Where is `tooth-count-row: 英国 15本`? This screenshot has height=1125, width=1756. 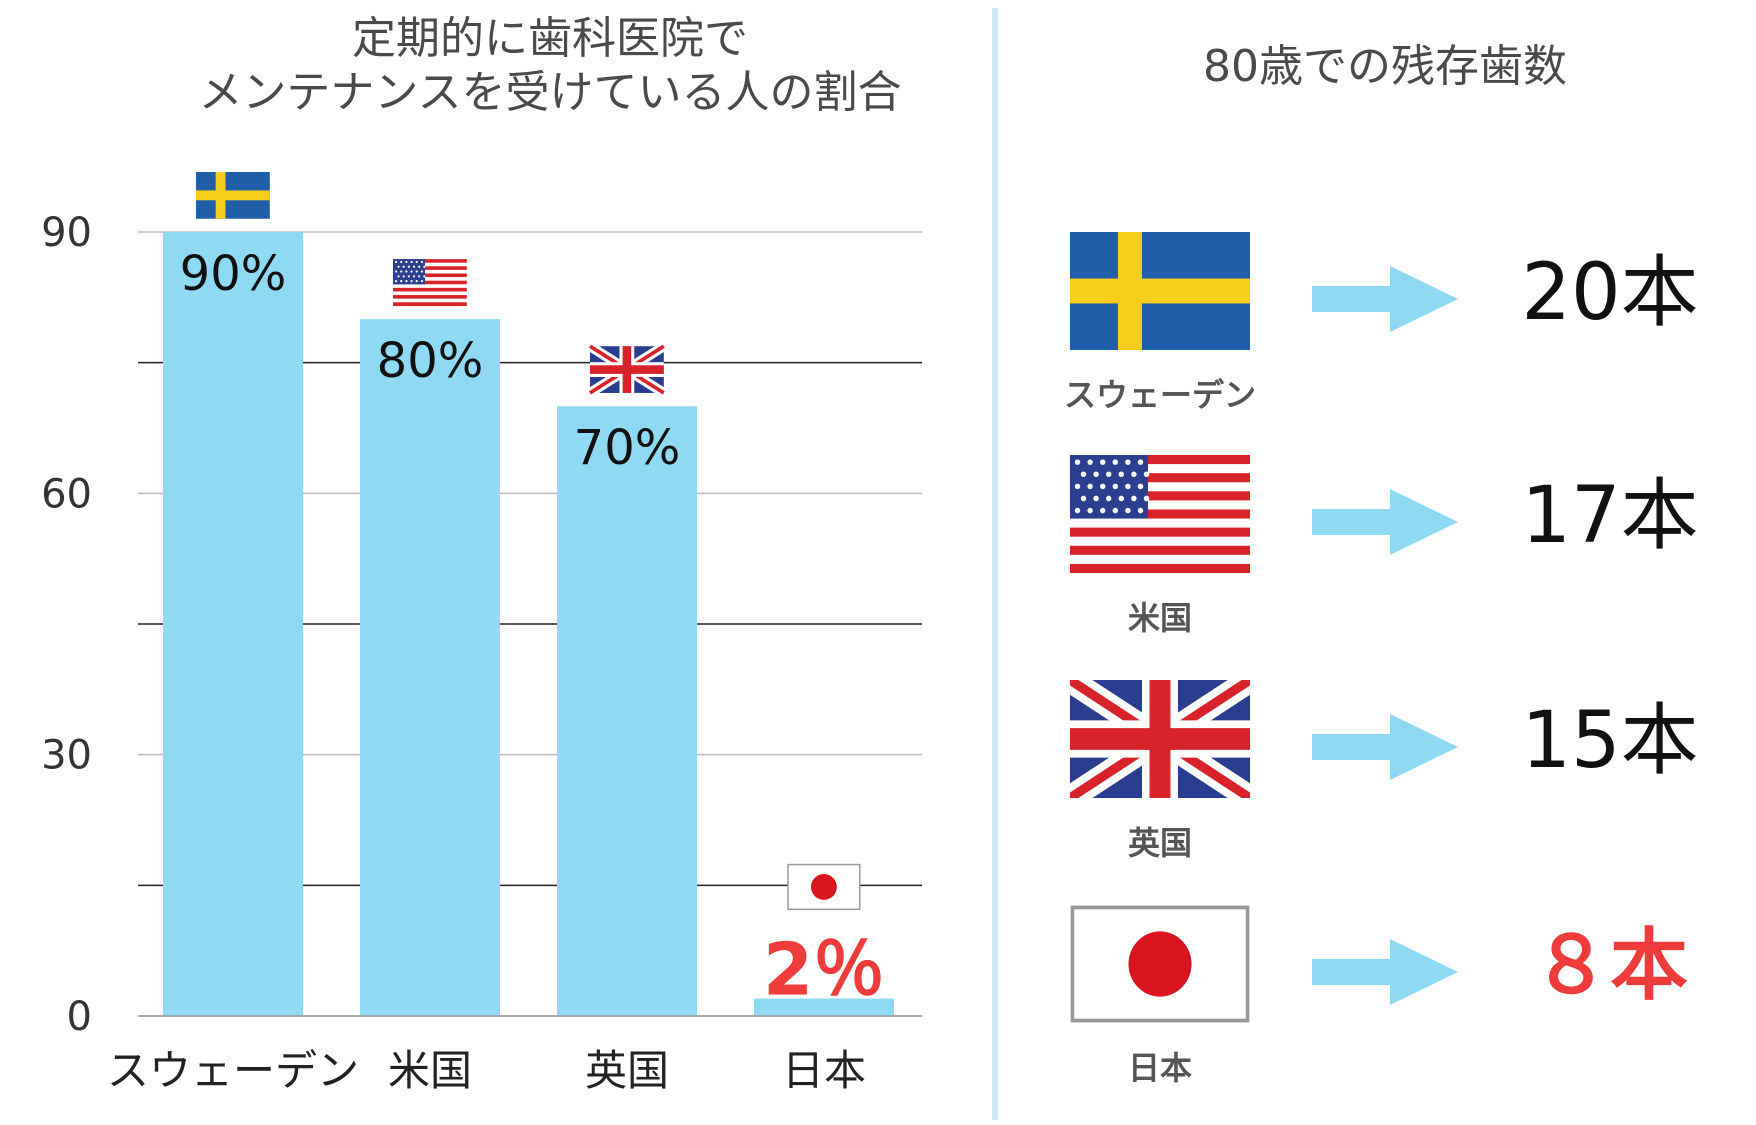
tooth-count-row: 英国 15本 is located at coordinates (1378, 790).